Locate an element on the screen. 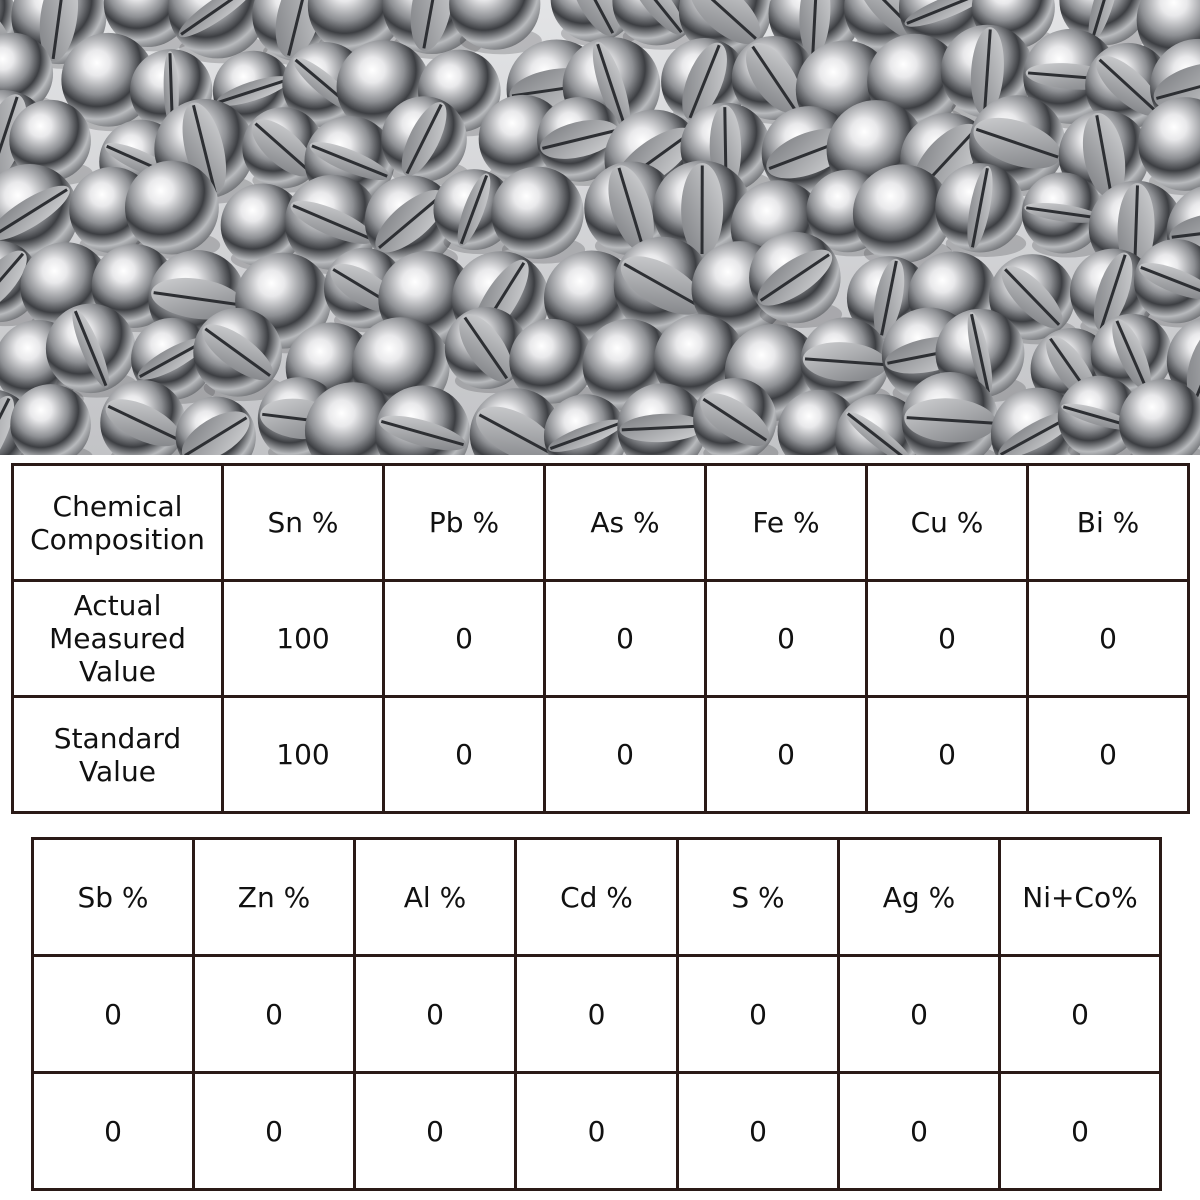 The height and width of the screenshot is (1200, 1200). table-row-actual: 0 0 0 0 0 0 0 is located at coordinates (596, 1014).